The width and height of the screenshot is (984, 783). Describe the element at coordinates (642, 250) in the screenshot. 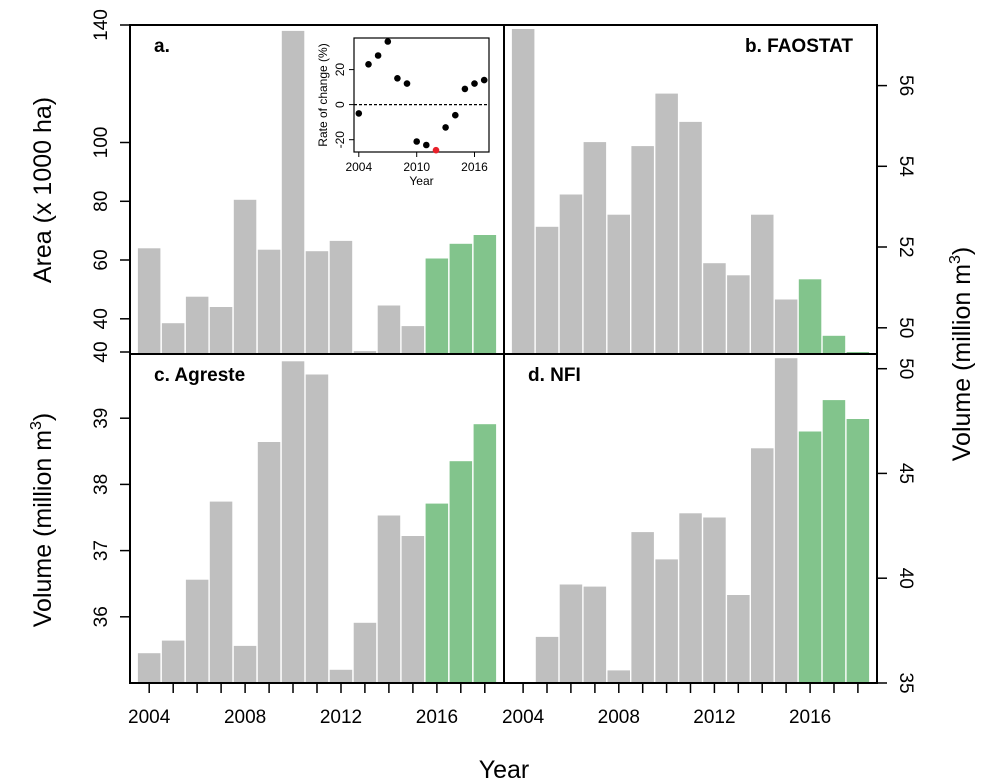

I see `bar-b-2009` at that location.